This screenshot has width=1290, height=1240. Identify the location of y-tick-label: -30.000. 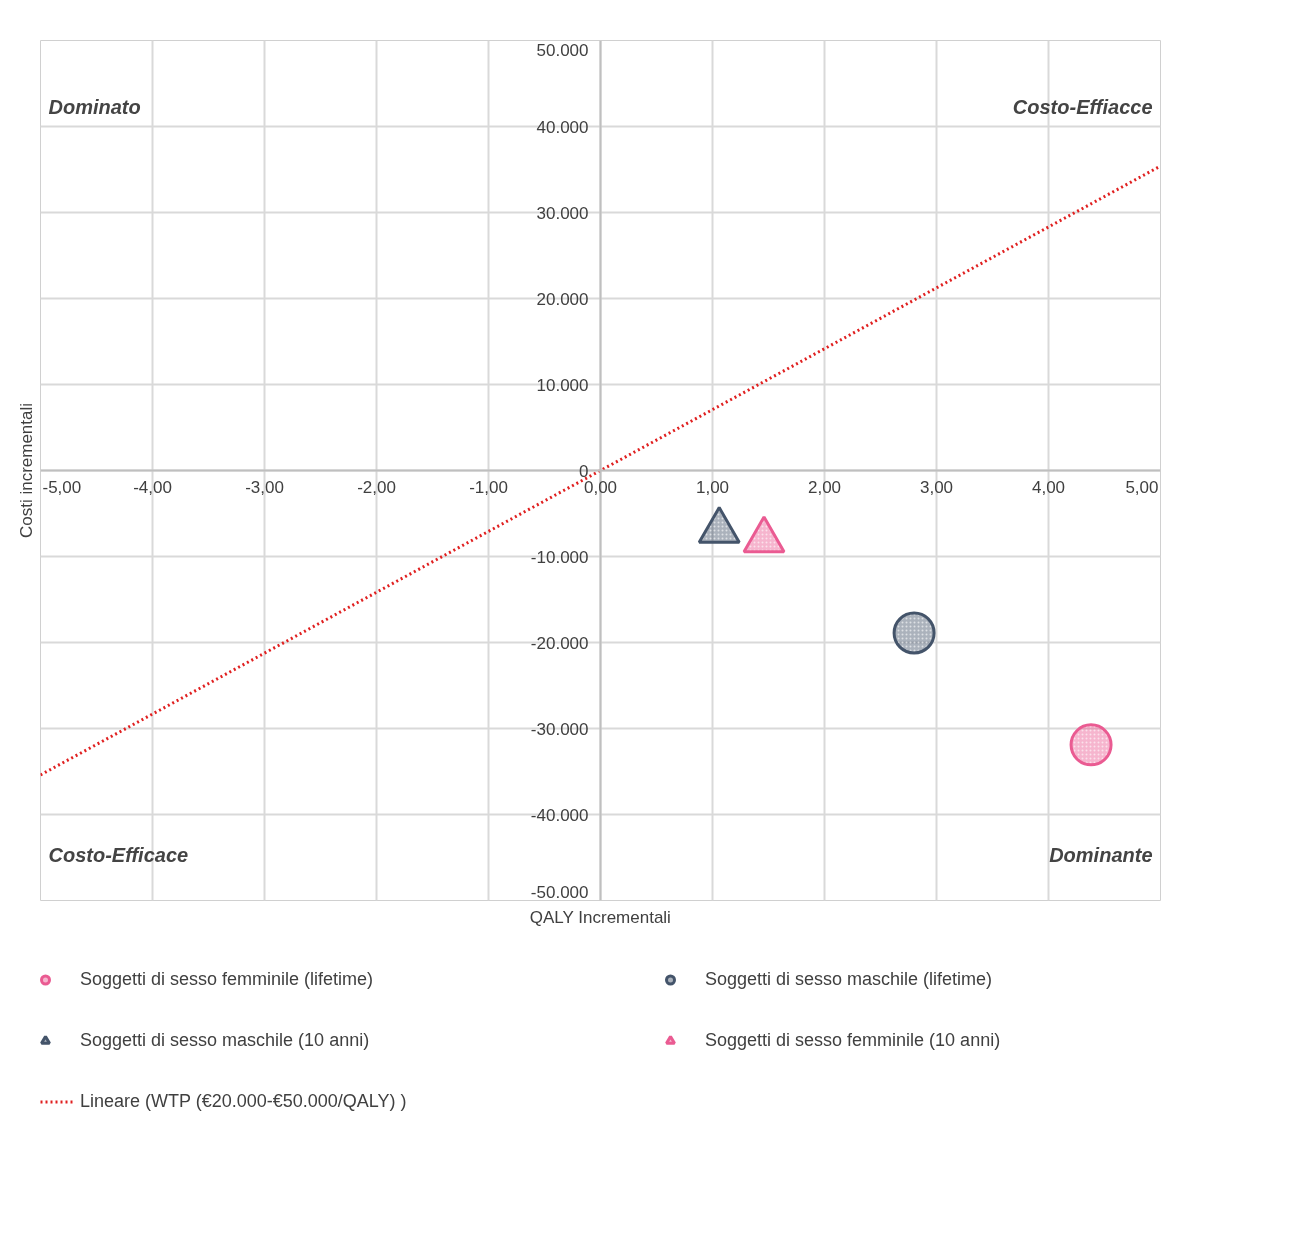
(559, 729).